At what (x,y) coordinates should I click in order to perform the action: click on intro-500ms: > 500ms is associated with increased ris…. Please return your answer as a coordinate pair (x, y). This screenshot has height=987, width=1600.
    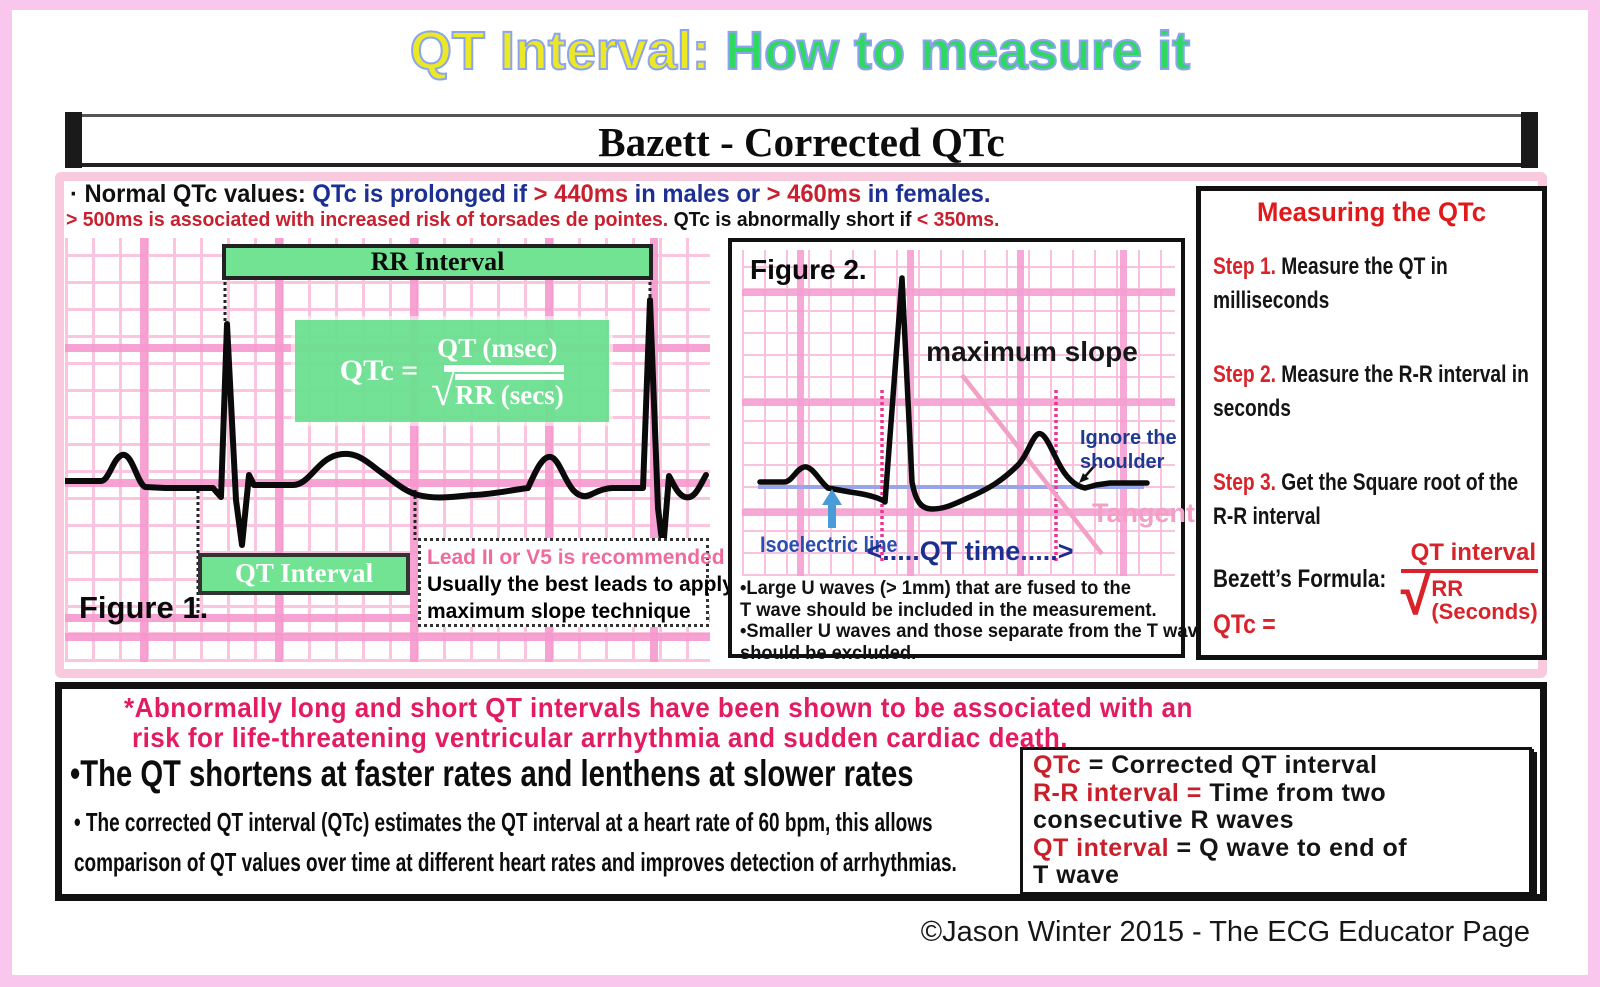
    Looking at the image, I should click on (370, 220).